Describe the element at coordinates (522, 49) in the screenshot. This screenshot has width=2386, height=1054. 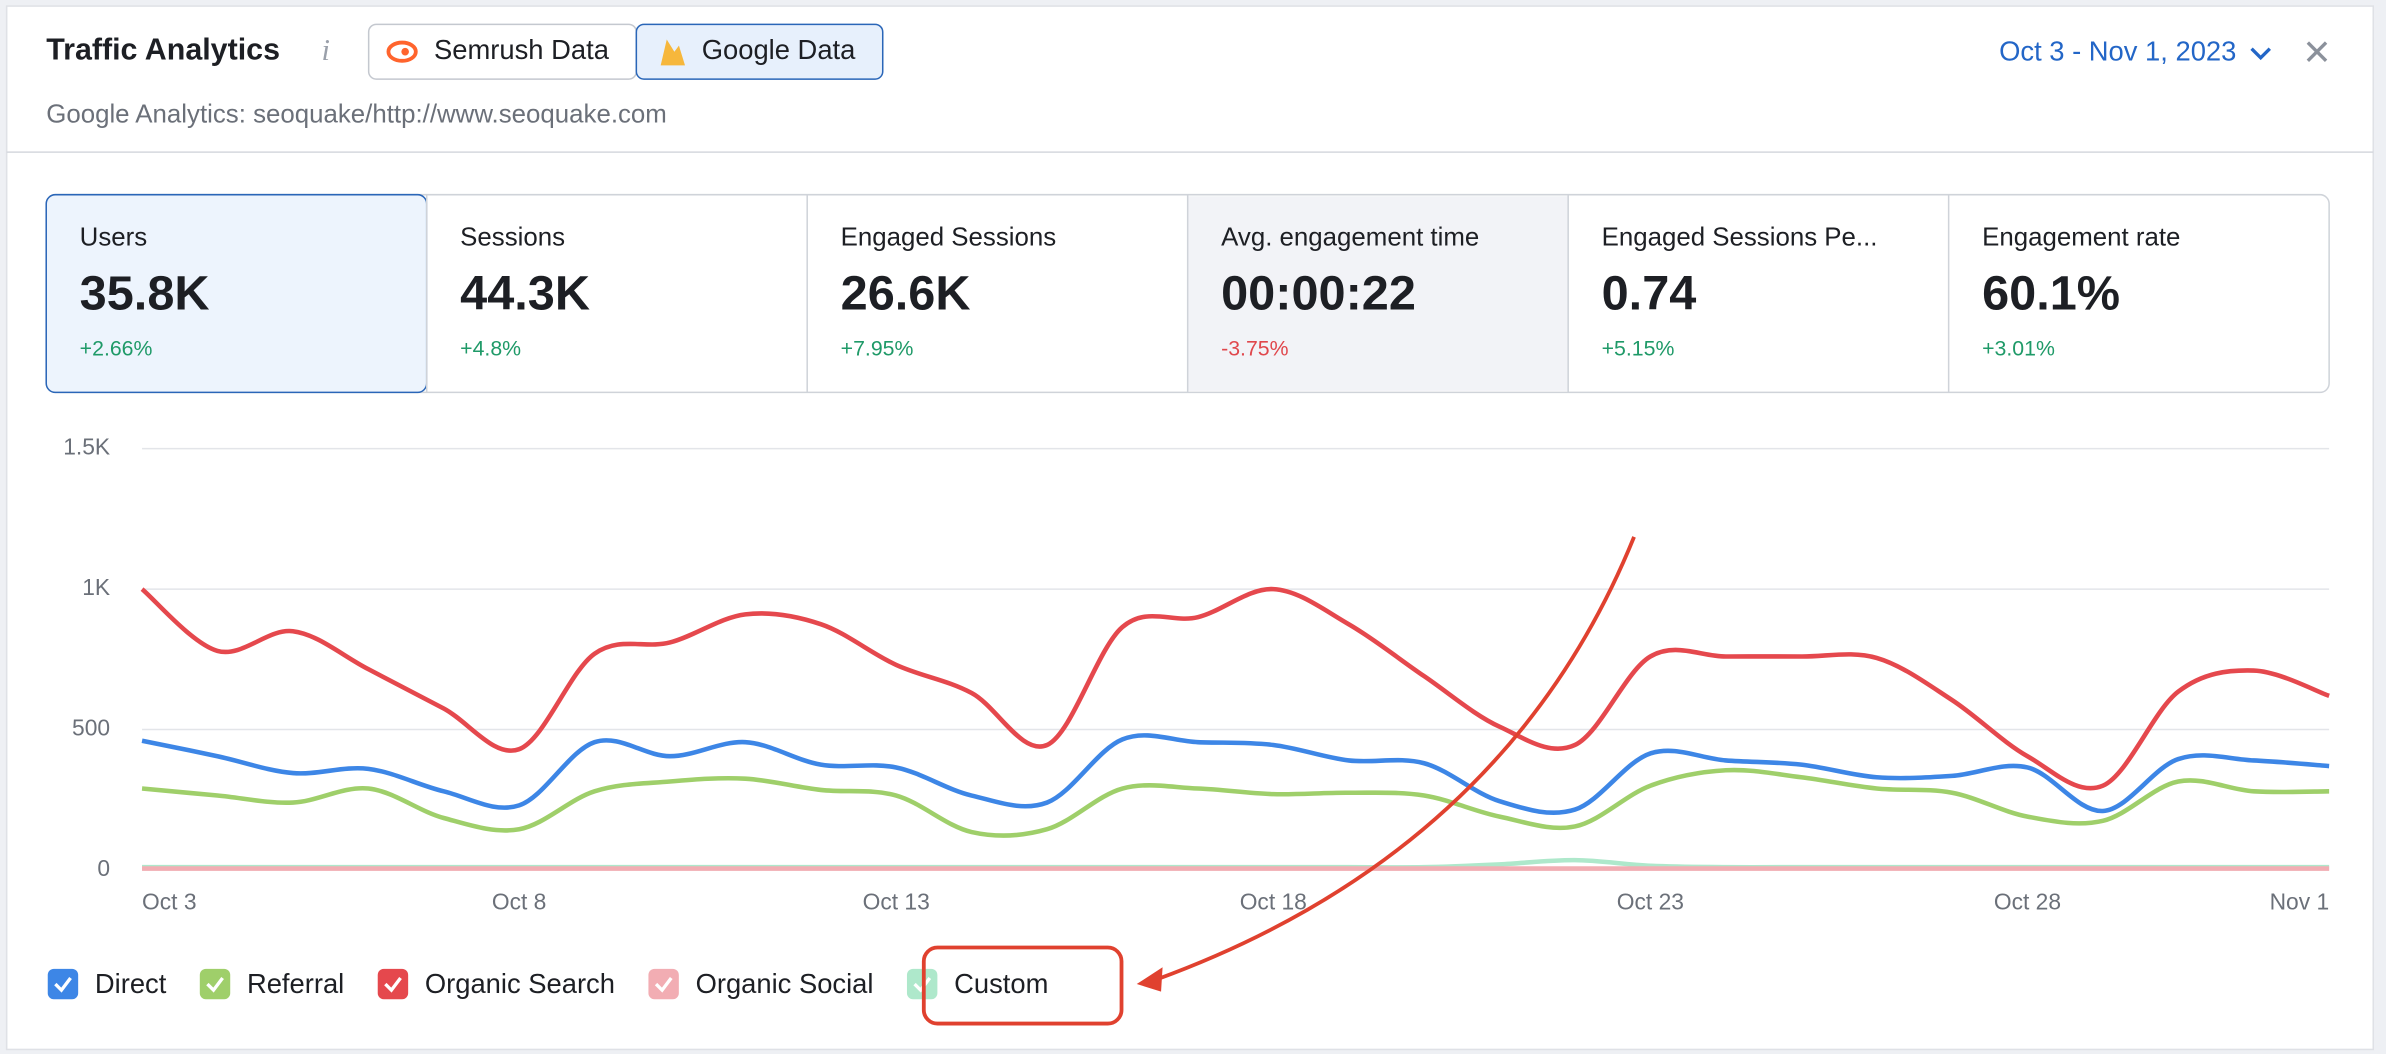
I see `tab-label: Semrush Data` at that location.